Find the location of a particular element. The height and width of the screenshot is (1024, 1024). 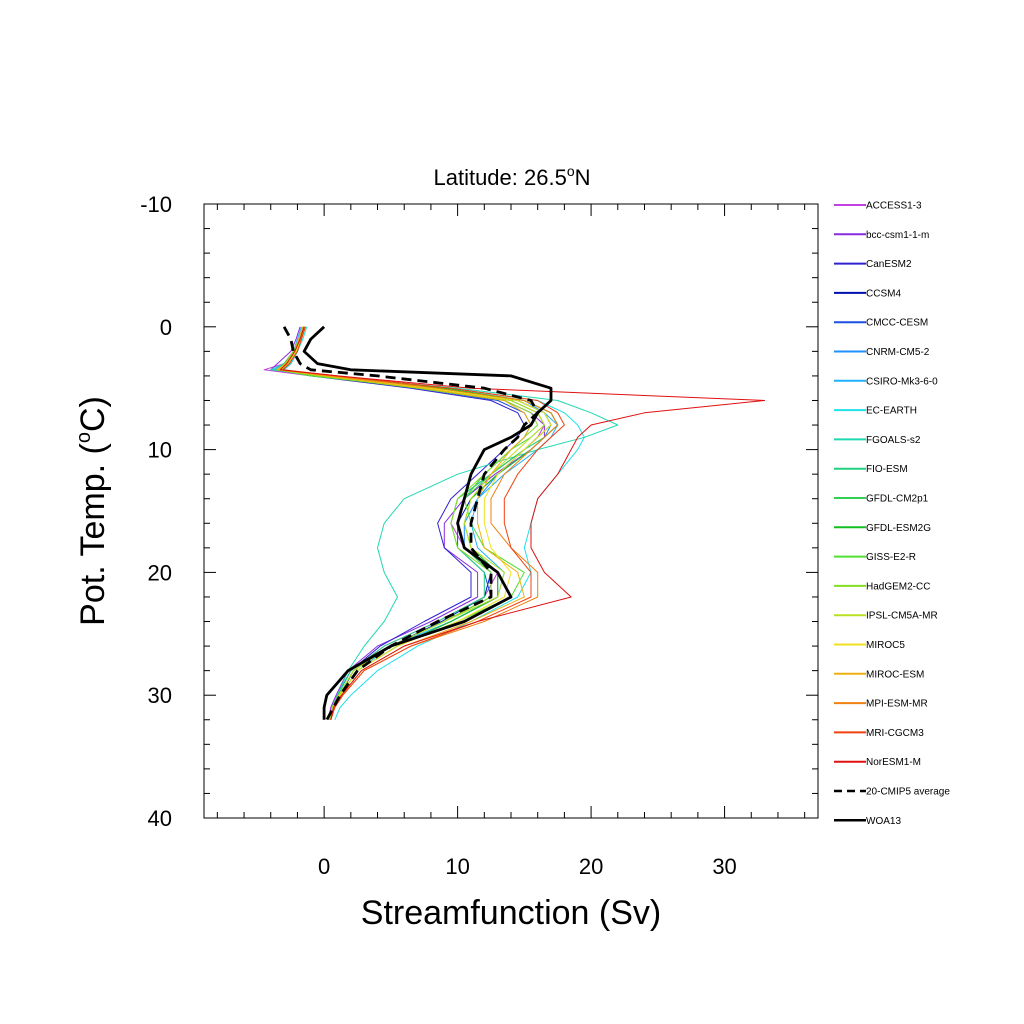

series-line-20-cmip5-average is located at coordinates (411, 523).